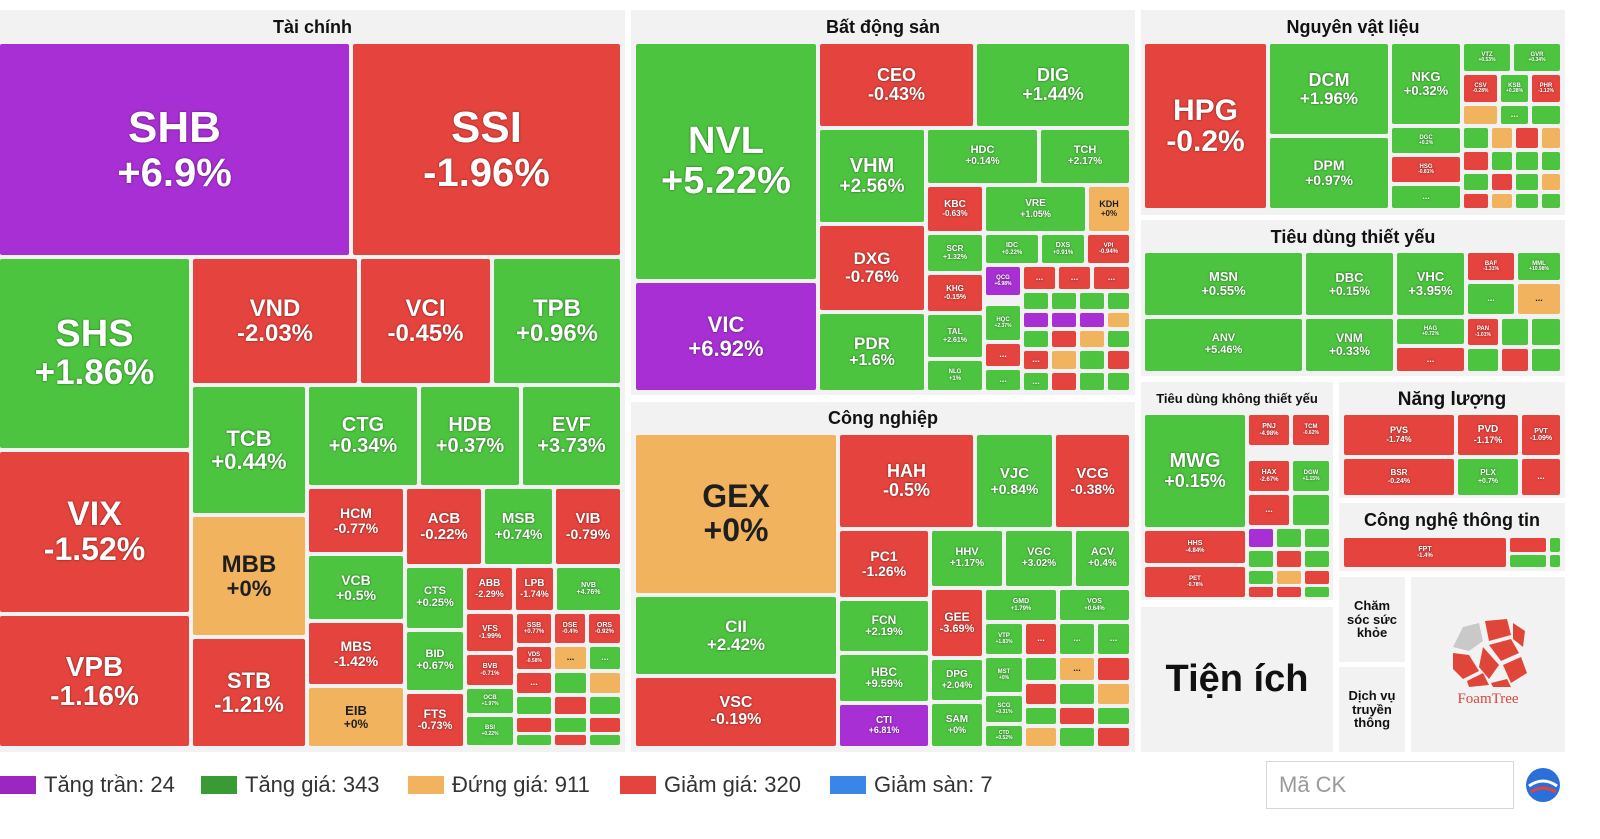  Describe the element at coordinates (1108, 249) in the screenshot. I see `stock-tile-vpi: VPI -0.94%` at that location.